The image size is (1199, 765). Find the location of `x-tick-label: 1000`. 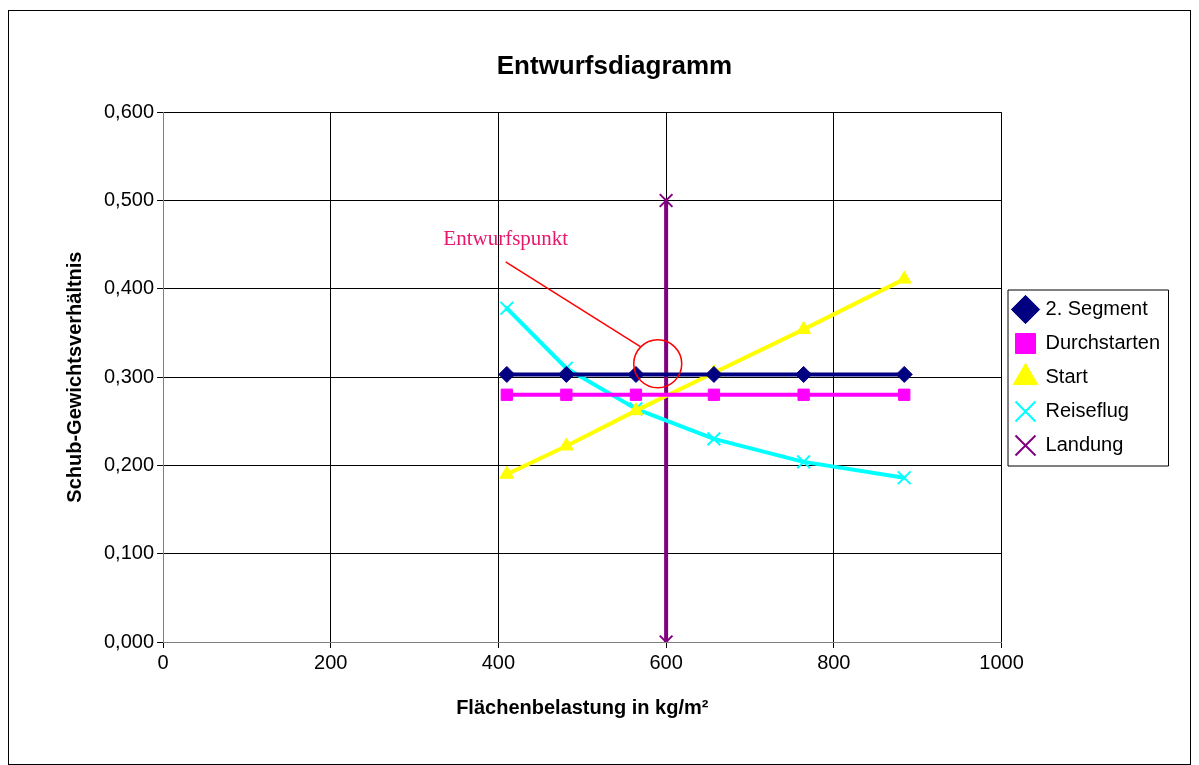

x-tick-label: 1000 is located at coordinates (1001, 661).